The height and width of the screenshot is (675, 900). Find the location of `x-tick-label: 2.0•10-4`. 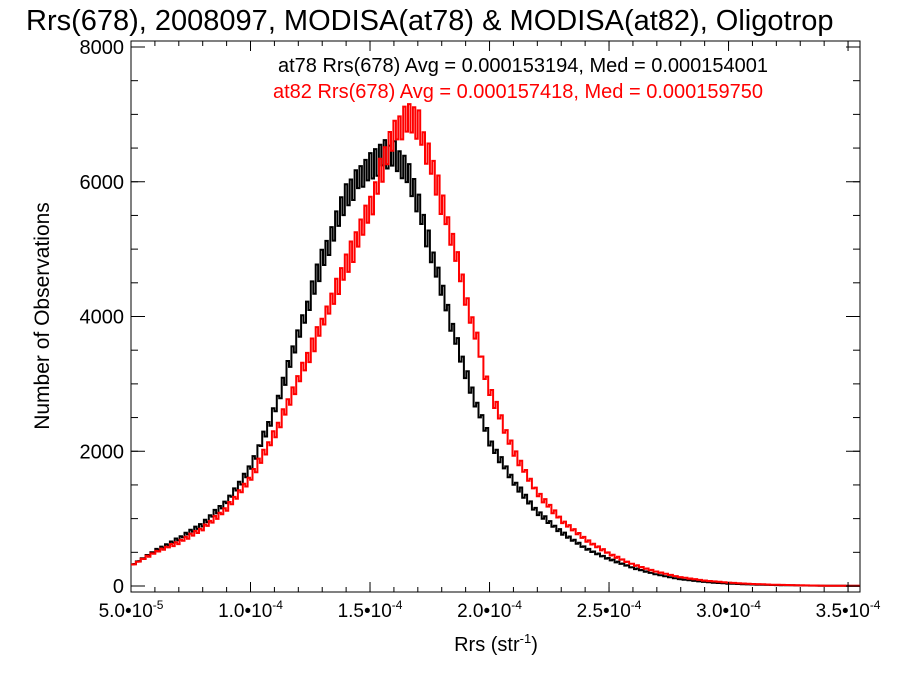

x-tick-label: 2.0•10-4 is located at coordinates (489, 610).